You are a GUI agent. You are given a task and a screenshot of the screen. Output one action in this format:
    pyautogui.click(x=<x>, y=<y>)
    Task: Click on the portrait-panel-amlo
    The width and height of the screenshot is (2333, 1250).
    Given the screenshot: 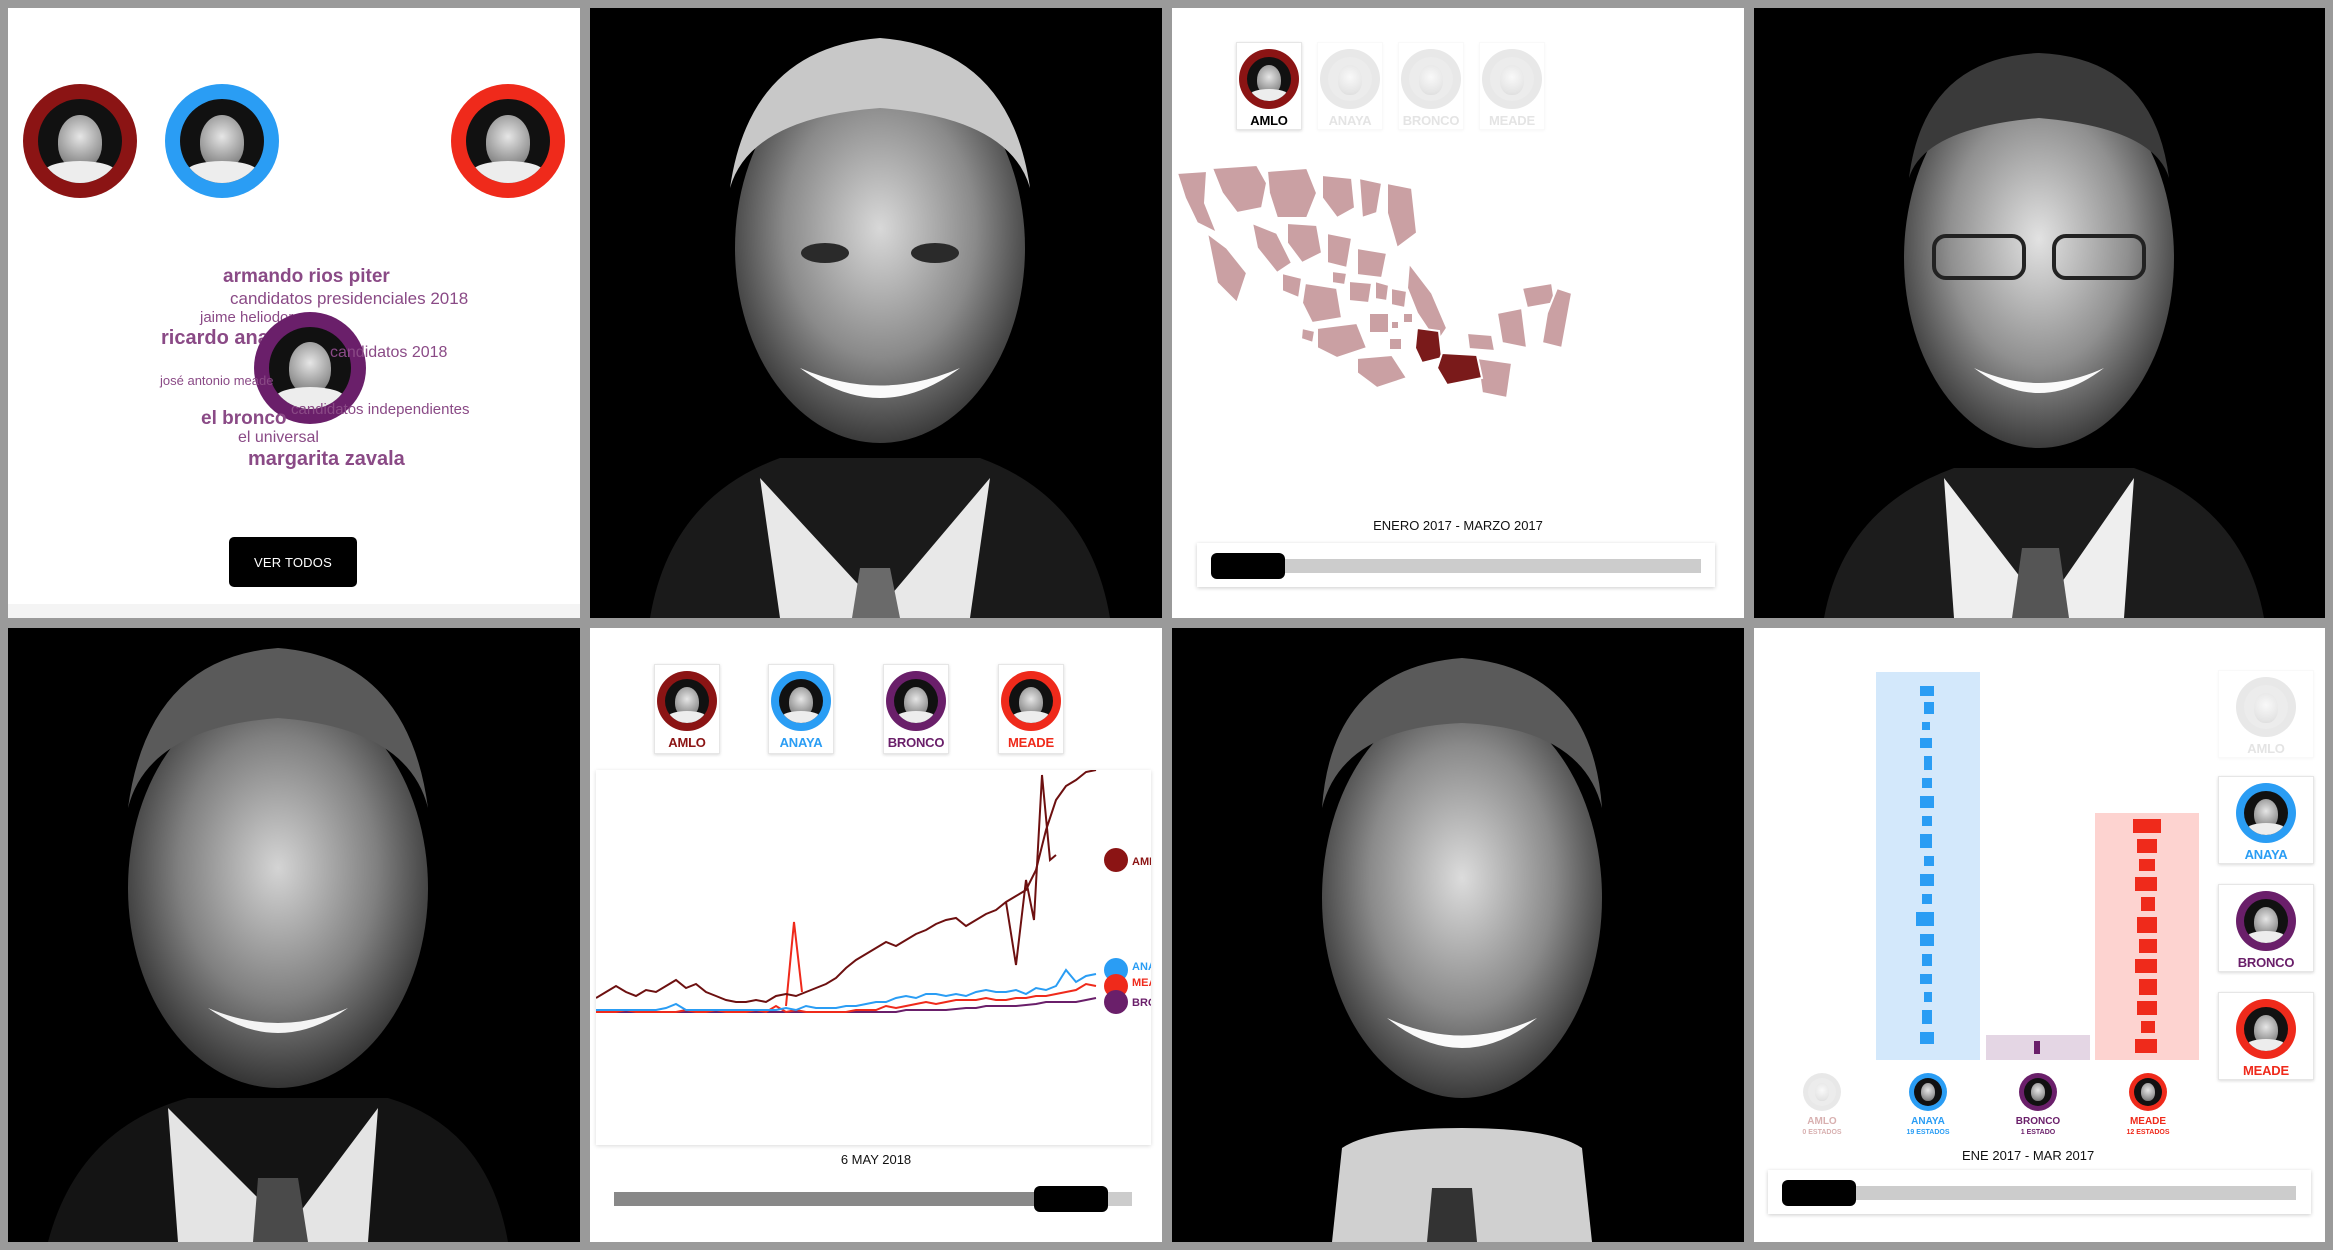 What is the action you would take?
    pyautogui.click(x=876, y=313)
    